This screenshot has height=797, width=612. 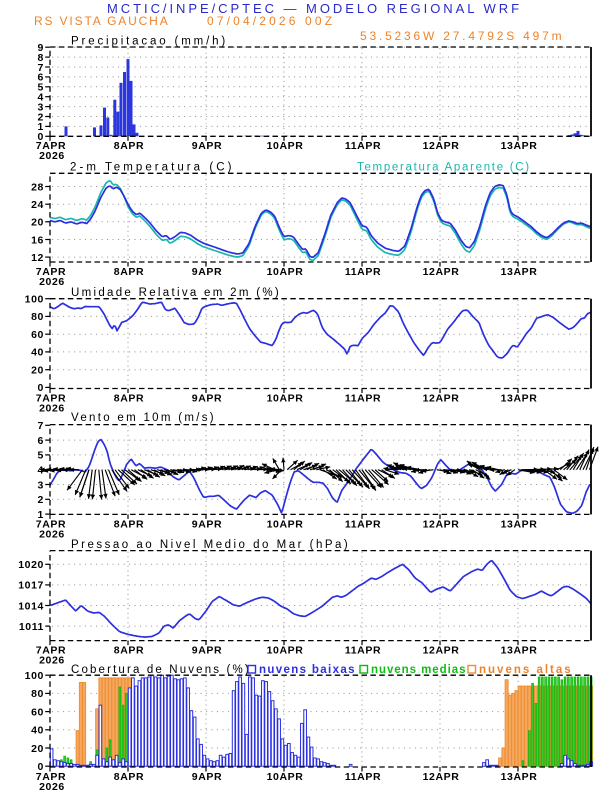 What do you see at coordinates (418, 670) in the screenshot?
I see `svg-text: nuvens medias` at bounding box center [418, 670].